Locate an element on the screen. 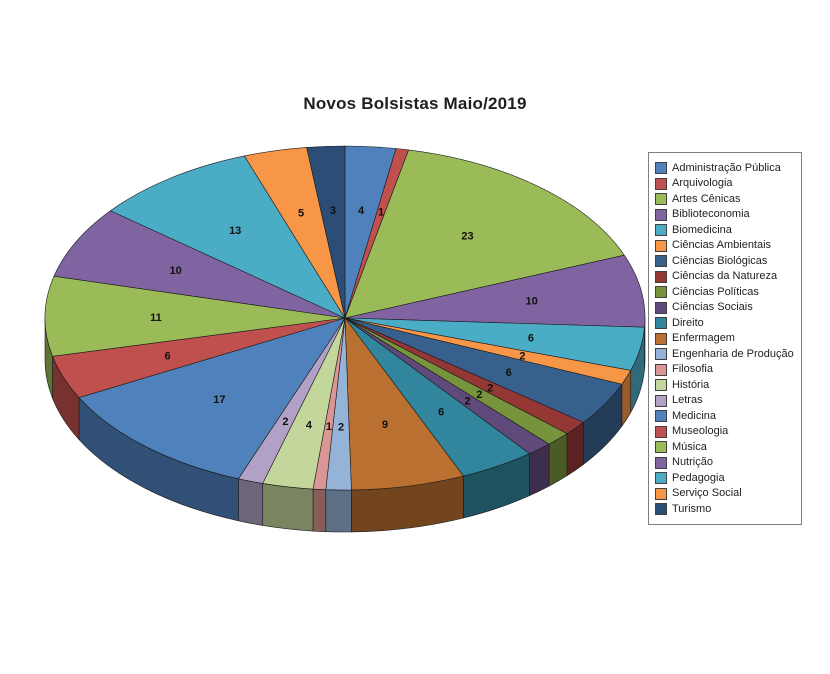 The height and width of the screenshot is (674, 830). legend-item: Arquivologia is located at coordinates (724, 183).